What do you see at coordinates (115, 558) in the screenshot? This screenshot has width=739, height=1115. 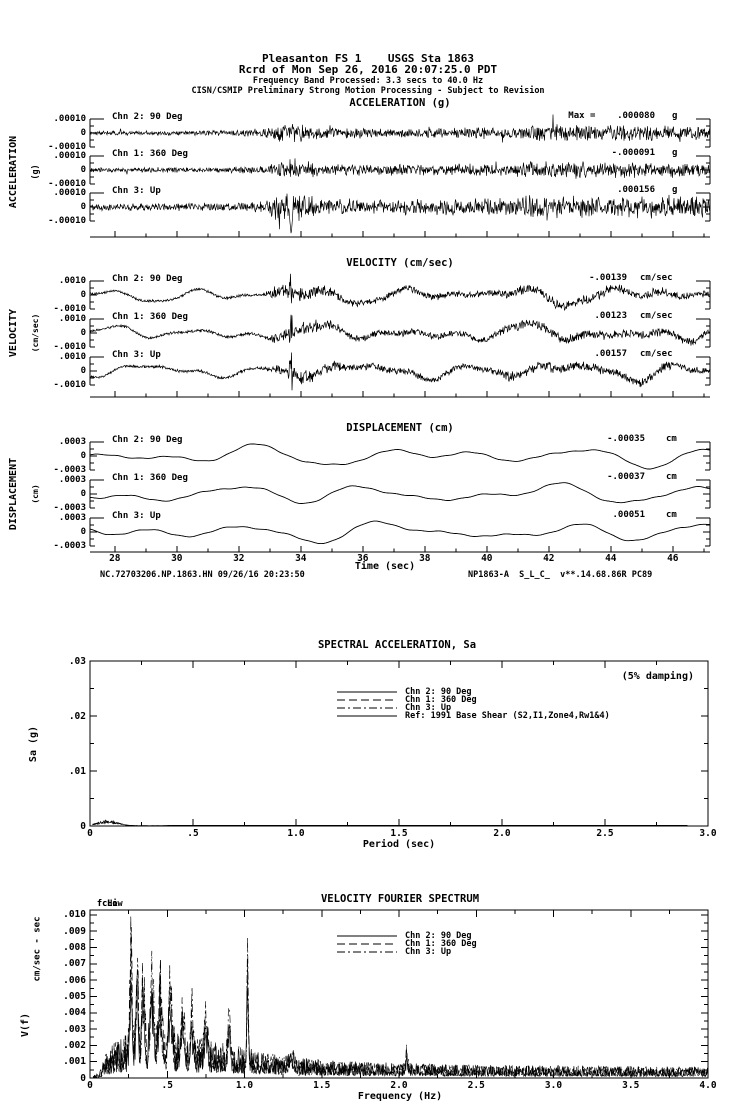 I see `time-tick-label: 28` at bounding box center [115, 558].